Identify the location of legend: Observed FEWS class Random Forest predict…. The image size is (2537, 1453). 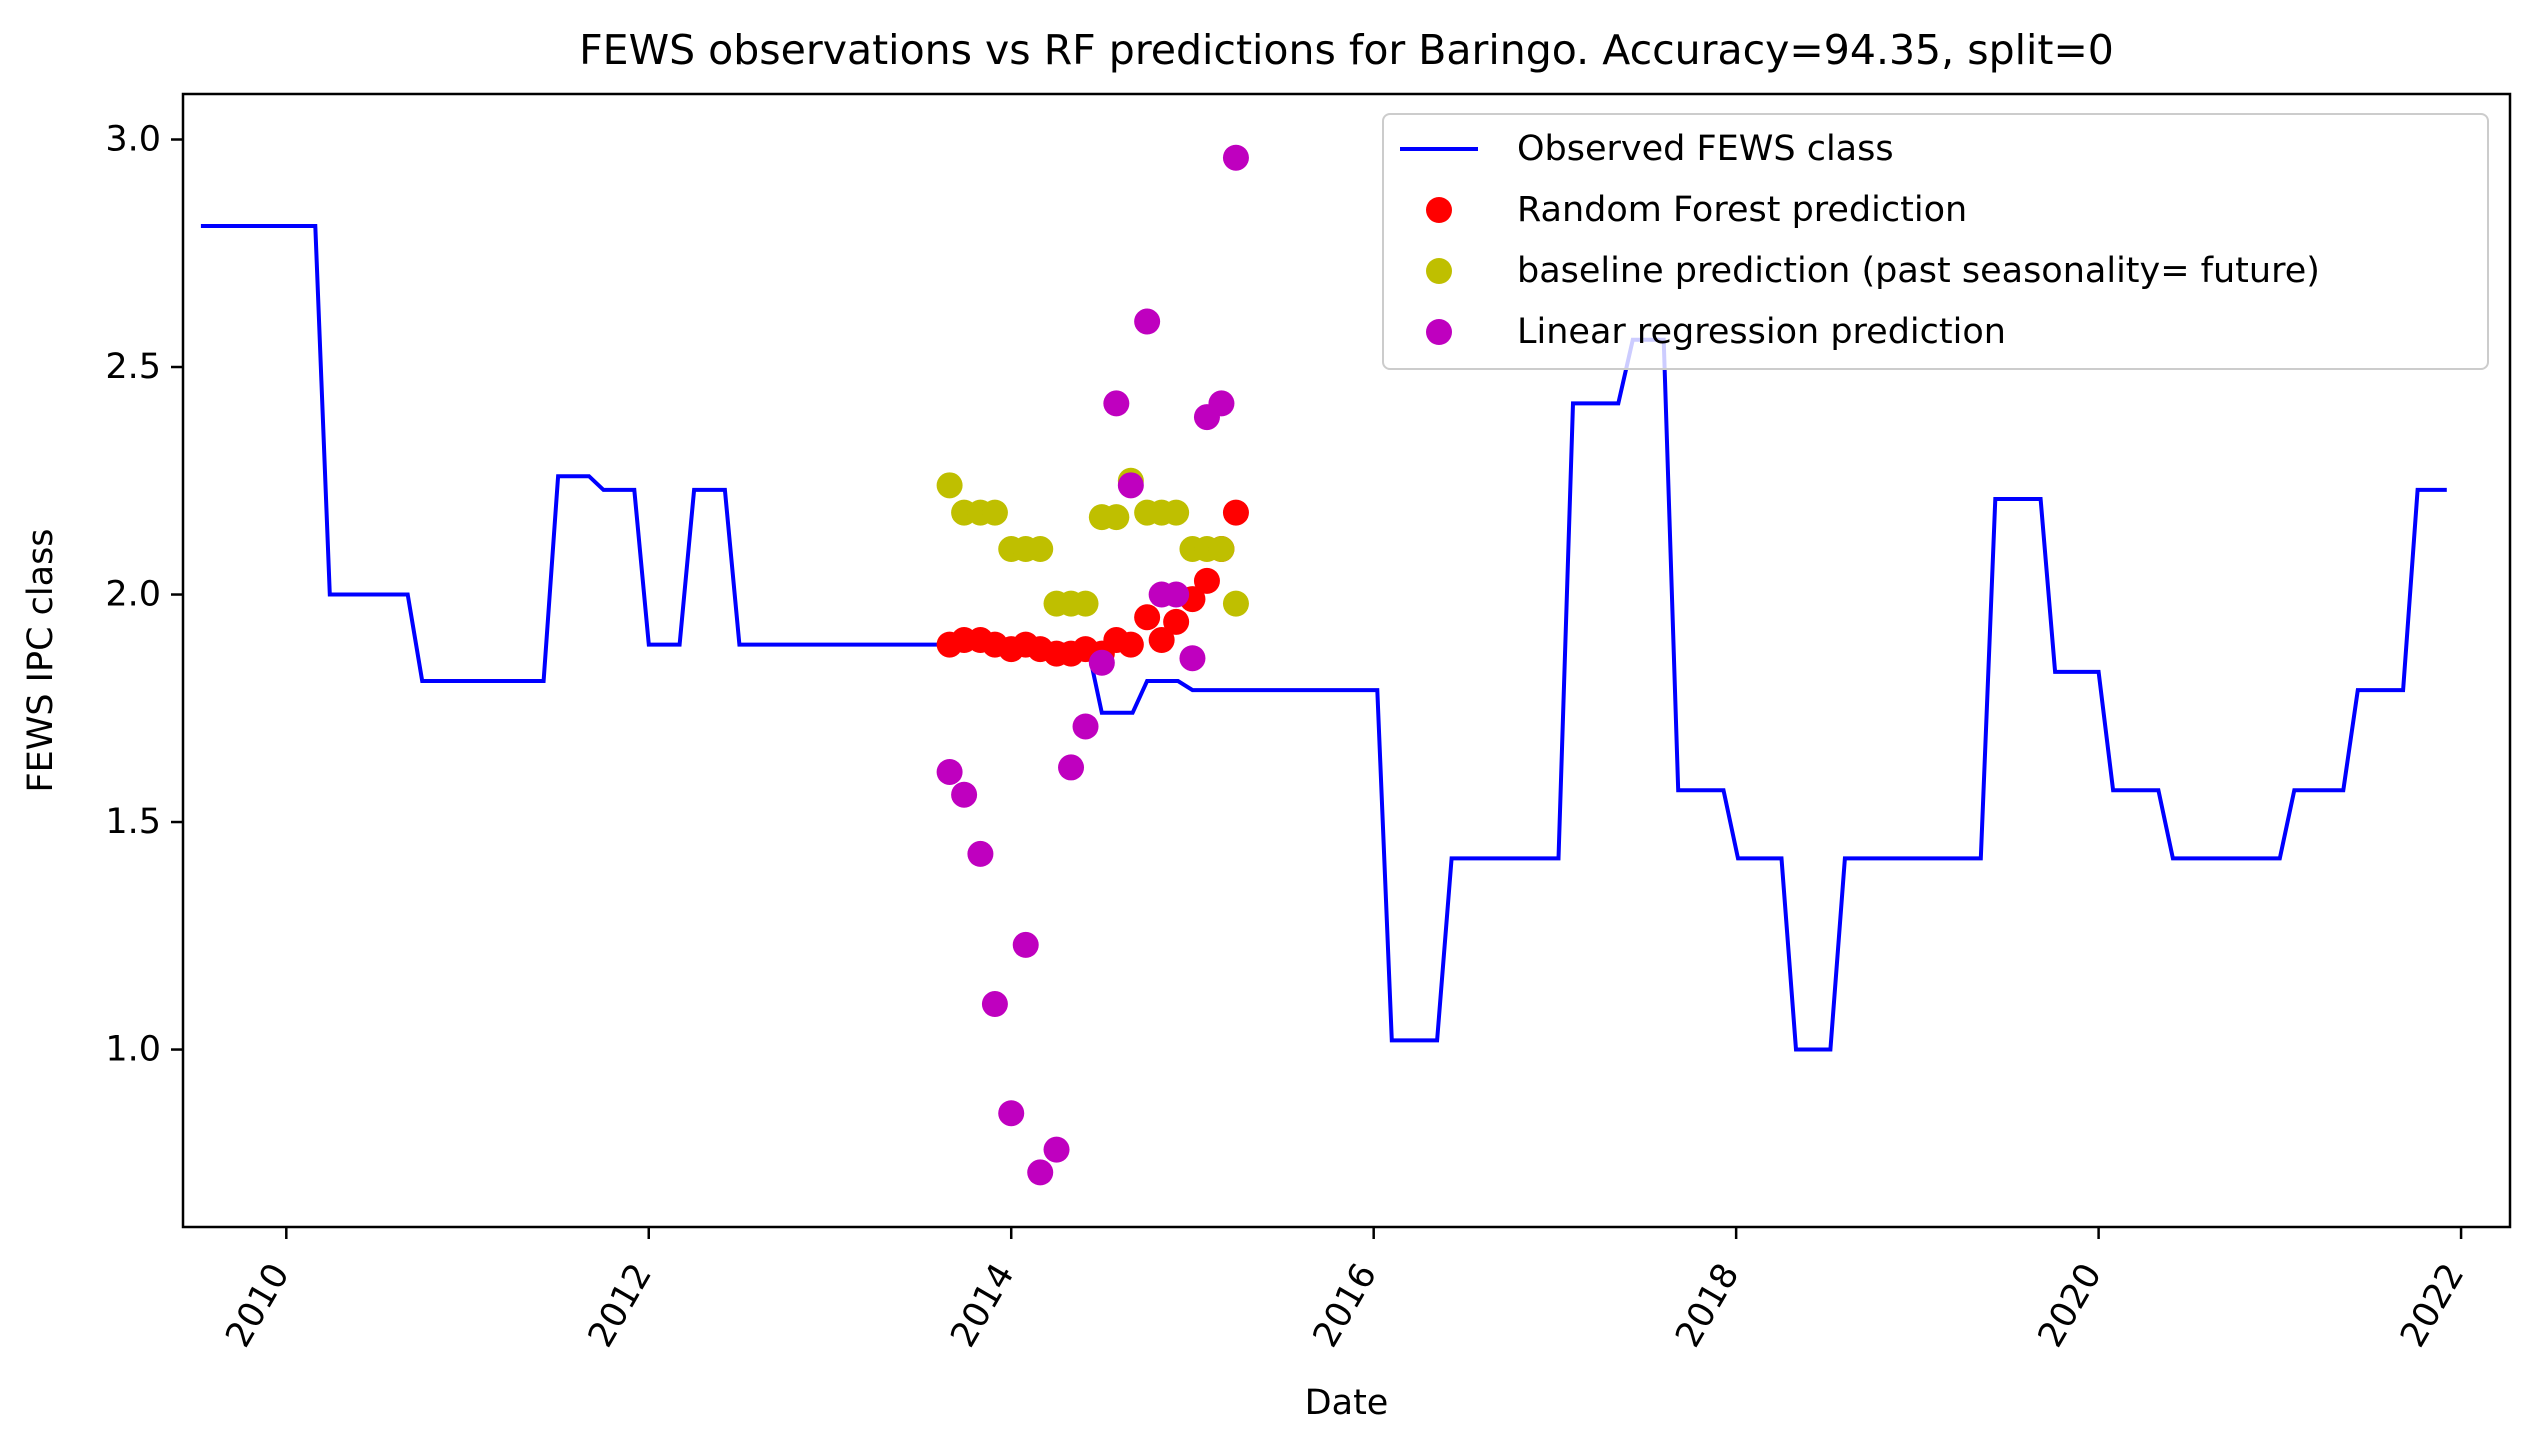
(1935, 241).